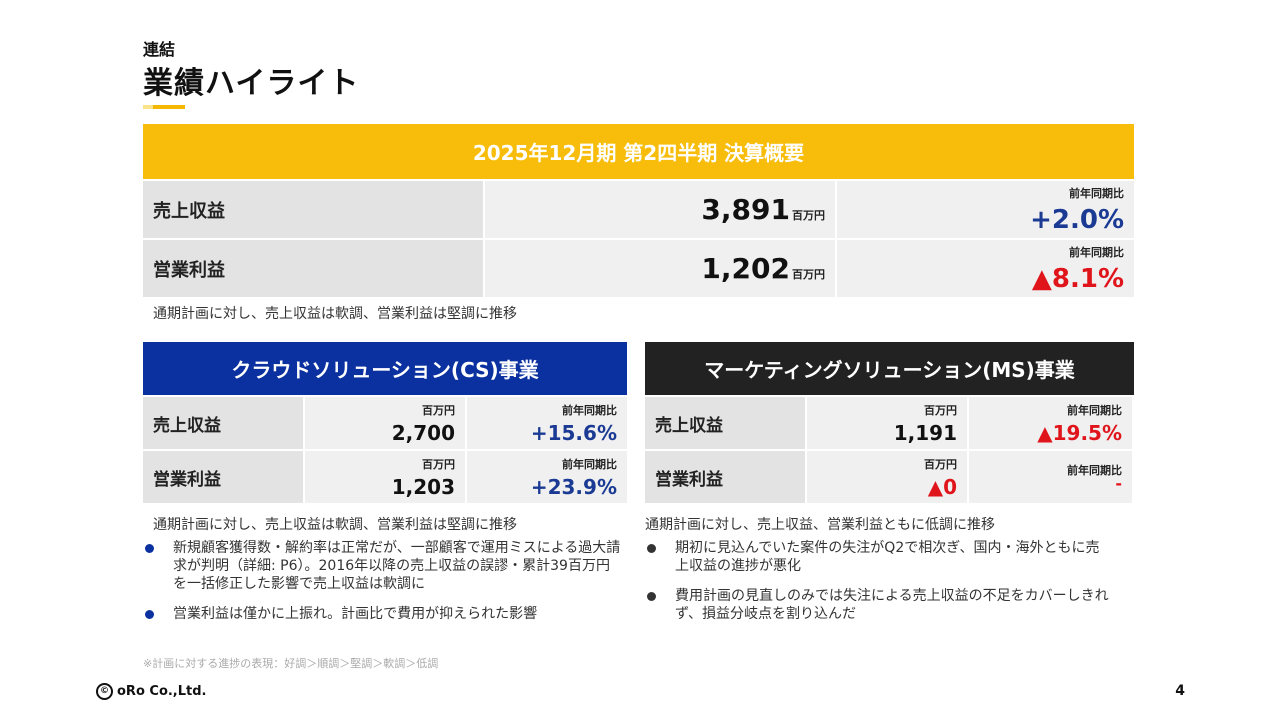 This screenshot has width=1280, height=720. Describe the element at coordinates (925, 433) in the screenshot. I see `value-number: 1,191` at that location.